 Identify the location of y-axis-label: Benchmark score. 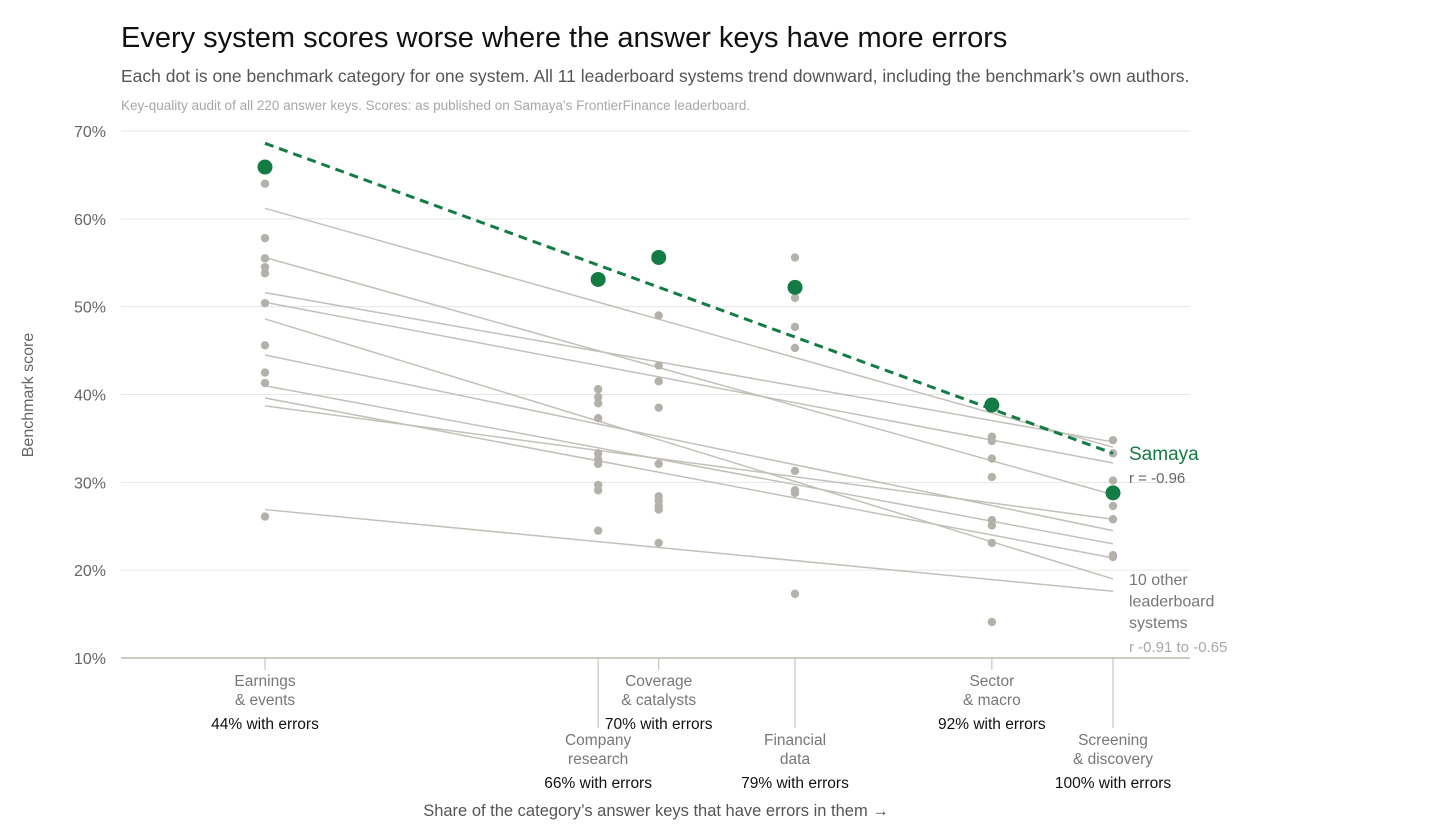
(28, 395).